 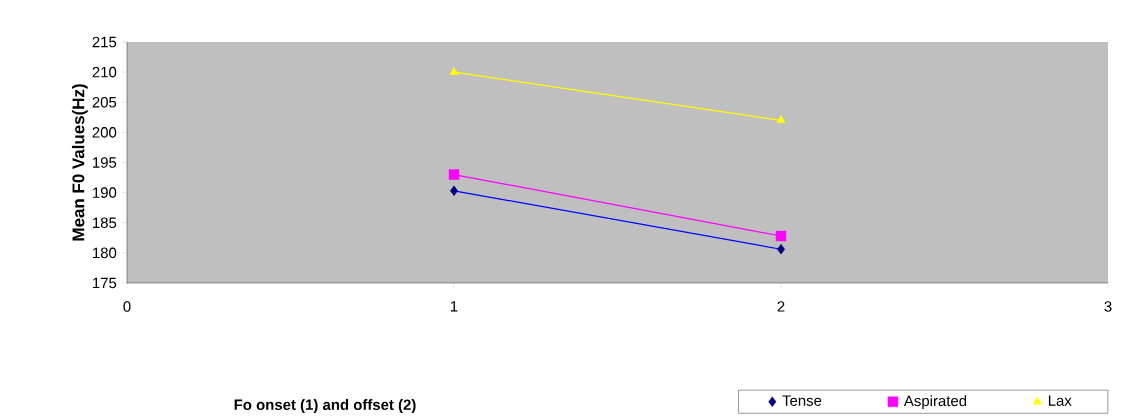 What do you see at coordinates (104, 102) in the screenshot?
I see `y-tick-label: 205` at bounding box center [104, 102].